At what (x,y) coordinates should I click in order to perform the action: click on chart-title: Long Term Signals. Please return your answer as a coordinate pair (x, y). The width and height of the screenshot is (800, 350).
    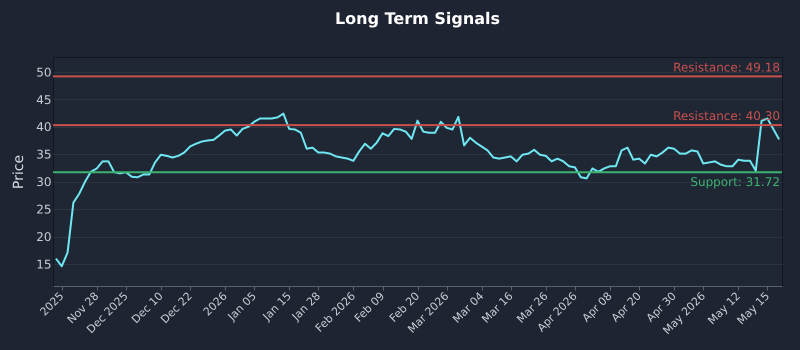
    Looking at the image, I should click on (417, 18).